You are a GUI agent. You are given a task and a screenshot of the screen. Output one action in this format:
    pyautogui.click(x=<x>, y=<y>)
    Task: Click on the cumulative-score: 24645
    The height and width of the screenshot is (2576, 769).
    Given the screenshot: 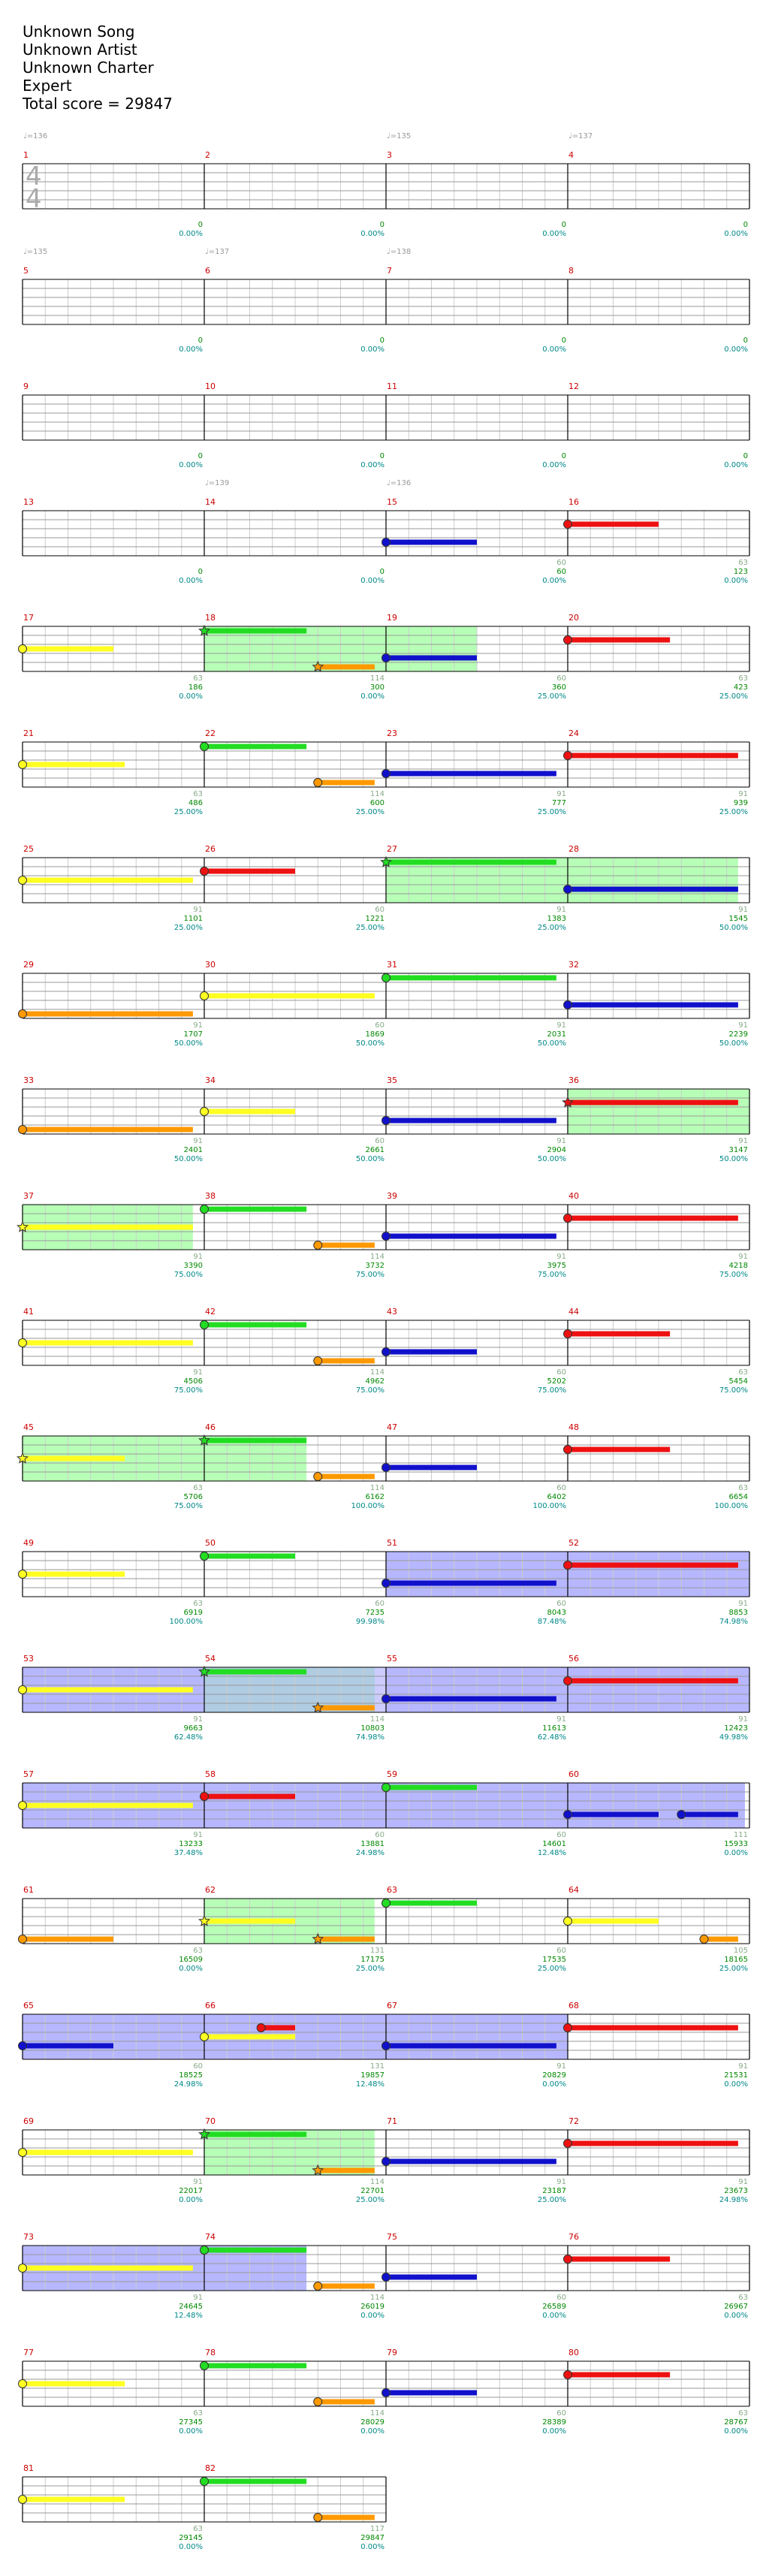 What is the action you would take?
    pyautogui.click(x=191, y=2307)
    